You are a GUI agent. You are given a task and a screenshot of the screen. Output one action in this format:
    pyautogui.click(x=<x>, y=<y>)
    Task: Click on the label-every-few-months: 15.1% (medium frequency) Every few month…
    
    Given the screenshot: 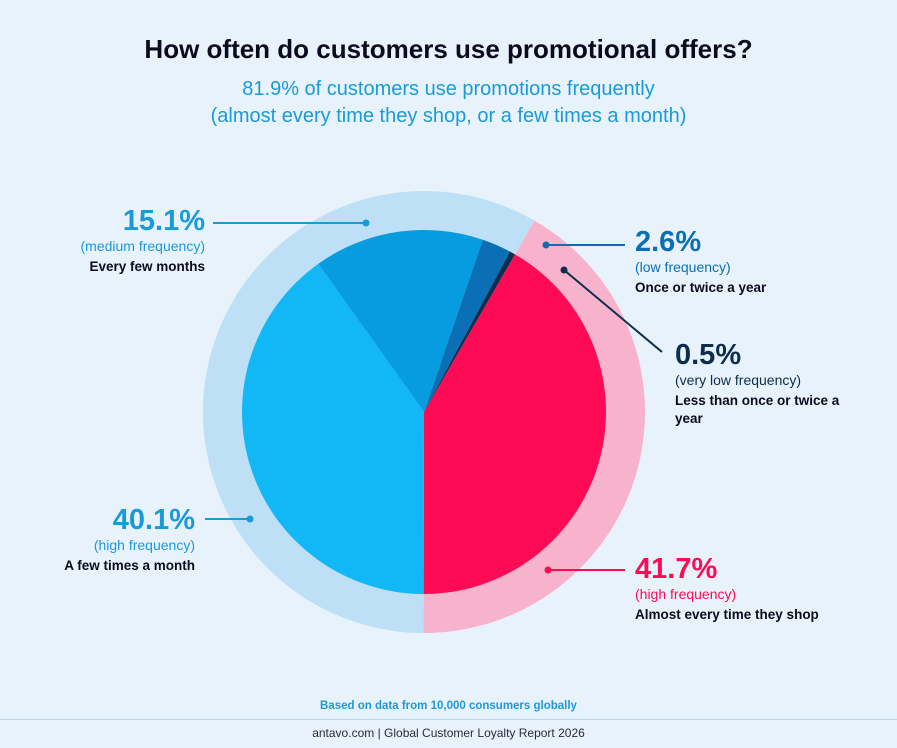 What is the action you would take?
    pyautogui.click(x=123, y=240)
    